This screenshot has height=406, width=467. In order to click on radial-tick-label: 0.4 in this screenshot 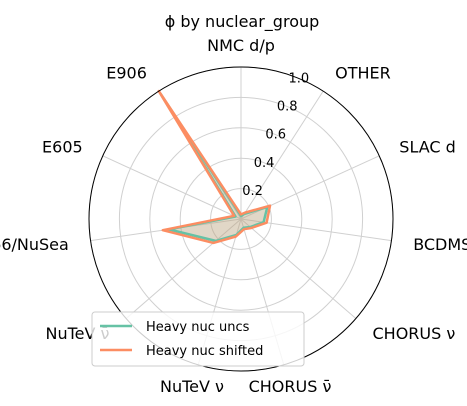, I will do `click(264, 163)`.